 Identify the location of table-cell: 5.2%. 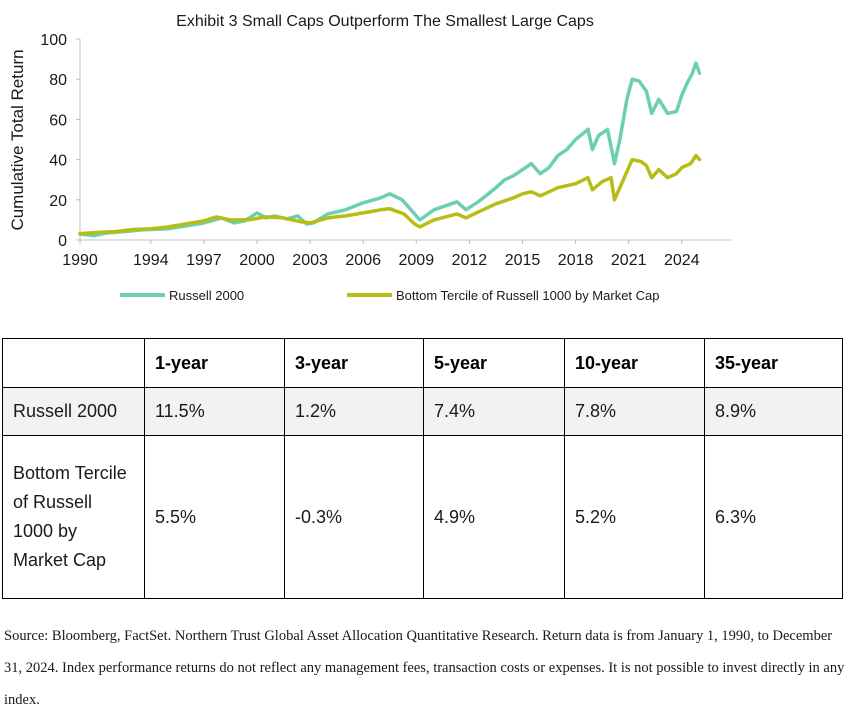
(634, 517).